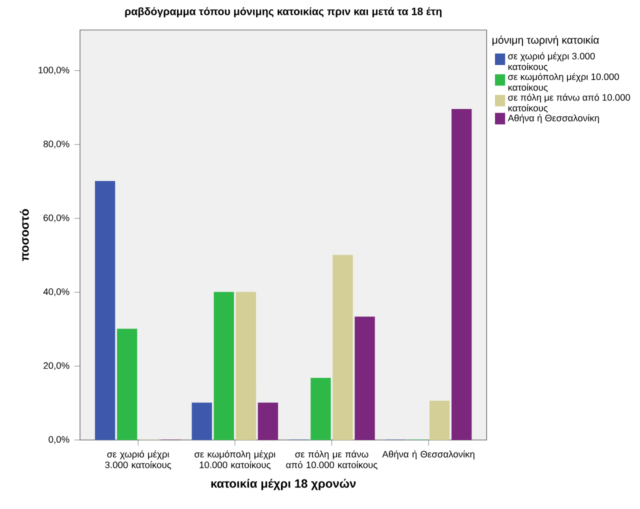 Image resolution: width=640 pixels, height=509 pixels. What do you see at coordinates (553, 119) in the screenshot?
I see `legend-label: Αθήνα ή Θεσσαλονίκη` at bounding box center [553, 119].